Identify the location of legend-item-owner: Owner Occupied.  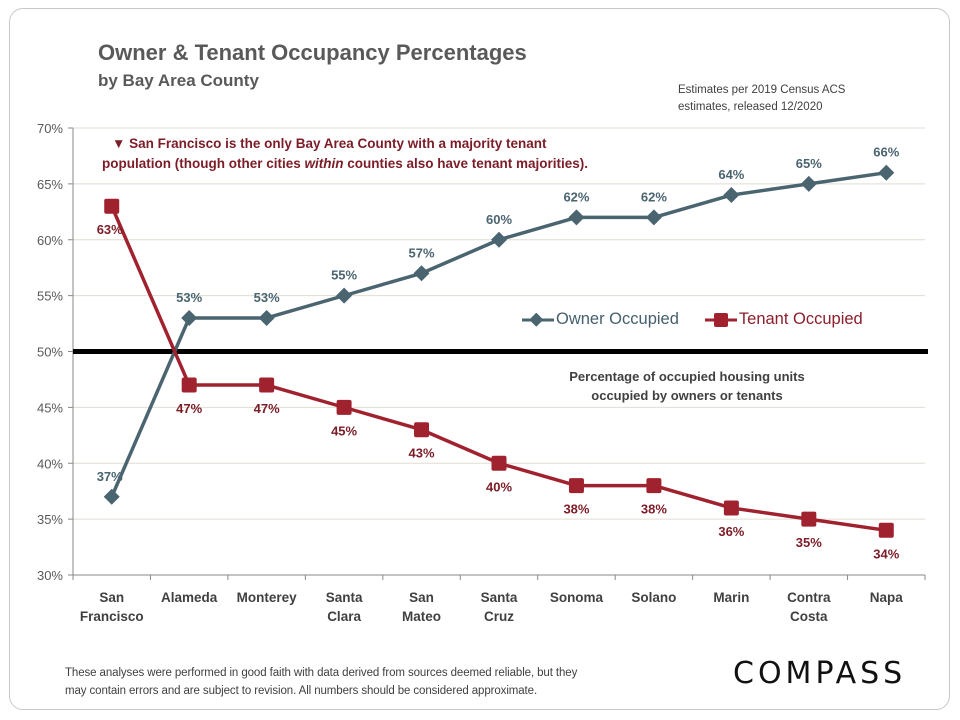
(600, 319).